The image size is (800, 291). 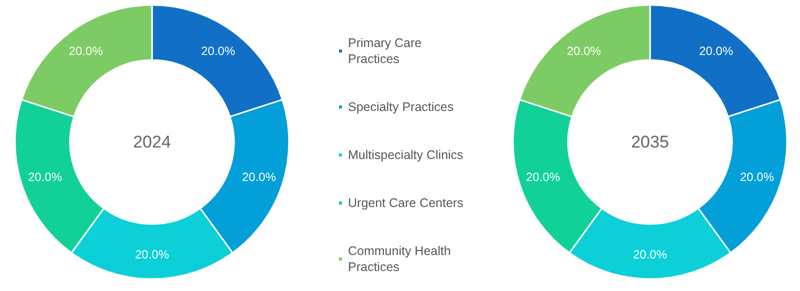 I want to click on legend-label: Multispecialty Clinics, so click(x=406, y=155).